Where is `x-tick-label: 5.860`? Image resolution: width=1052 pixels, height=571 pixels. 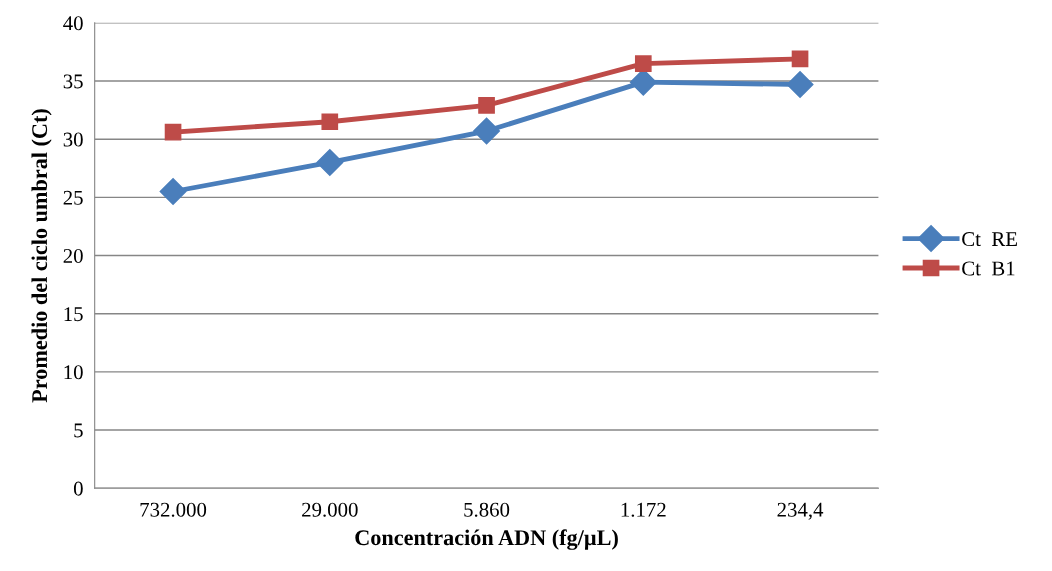
x-tick-label: 5.860 is located at coordinates (487, 509).